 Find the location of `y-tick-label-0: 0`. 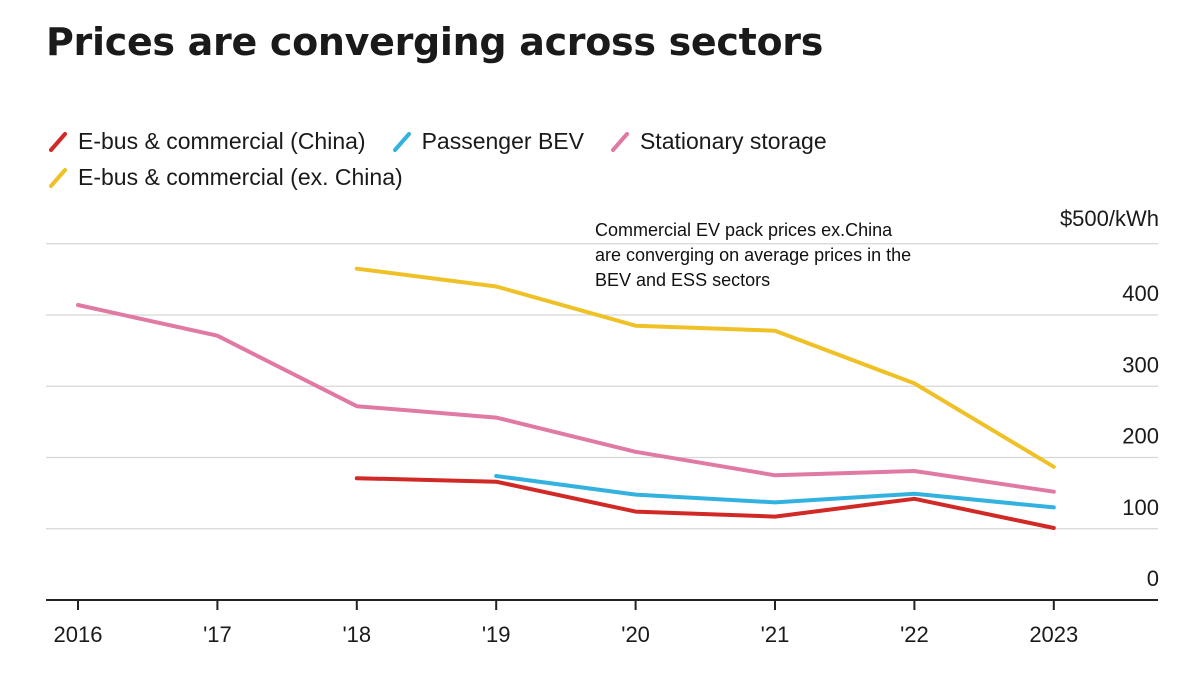

y-tick-label-0: 0 is located at coordinates (1153, 578).